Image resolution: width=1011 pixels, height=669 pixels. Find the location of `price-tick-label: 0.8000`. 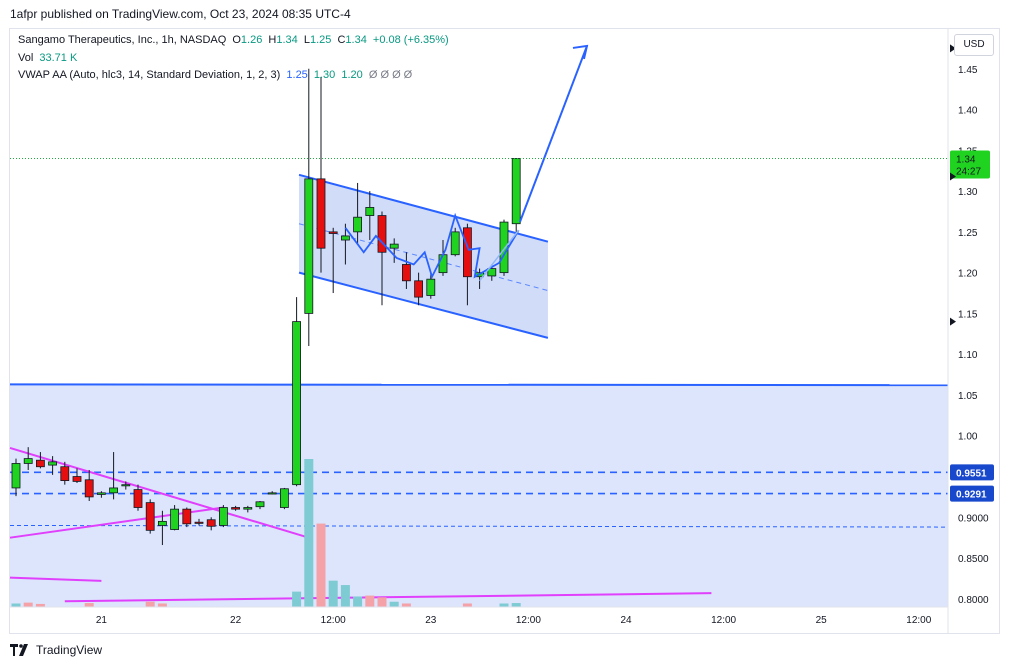

price-tick-label: 0.8000 is located at coordinates (973, 600).